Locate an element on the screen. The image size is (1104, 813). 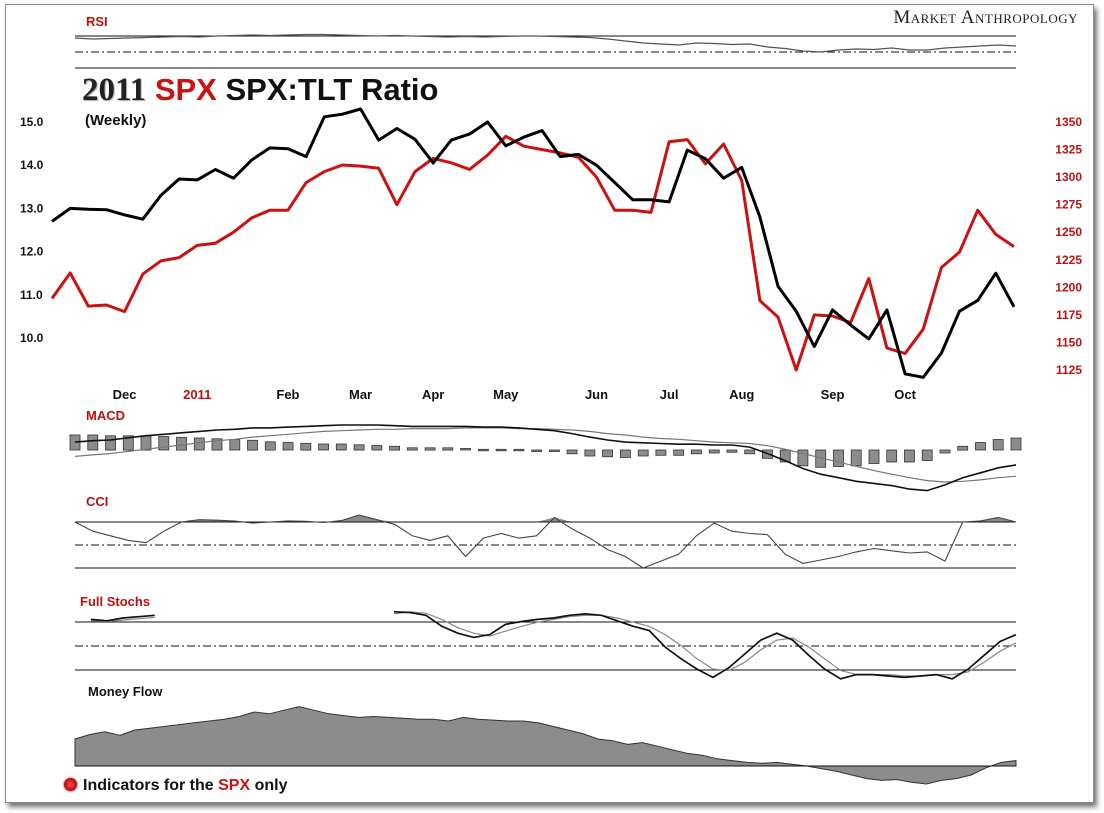
cci-overbought-area is located at coordinates (545, 518).